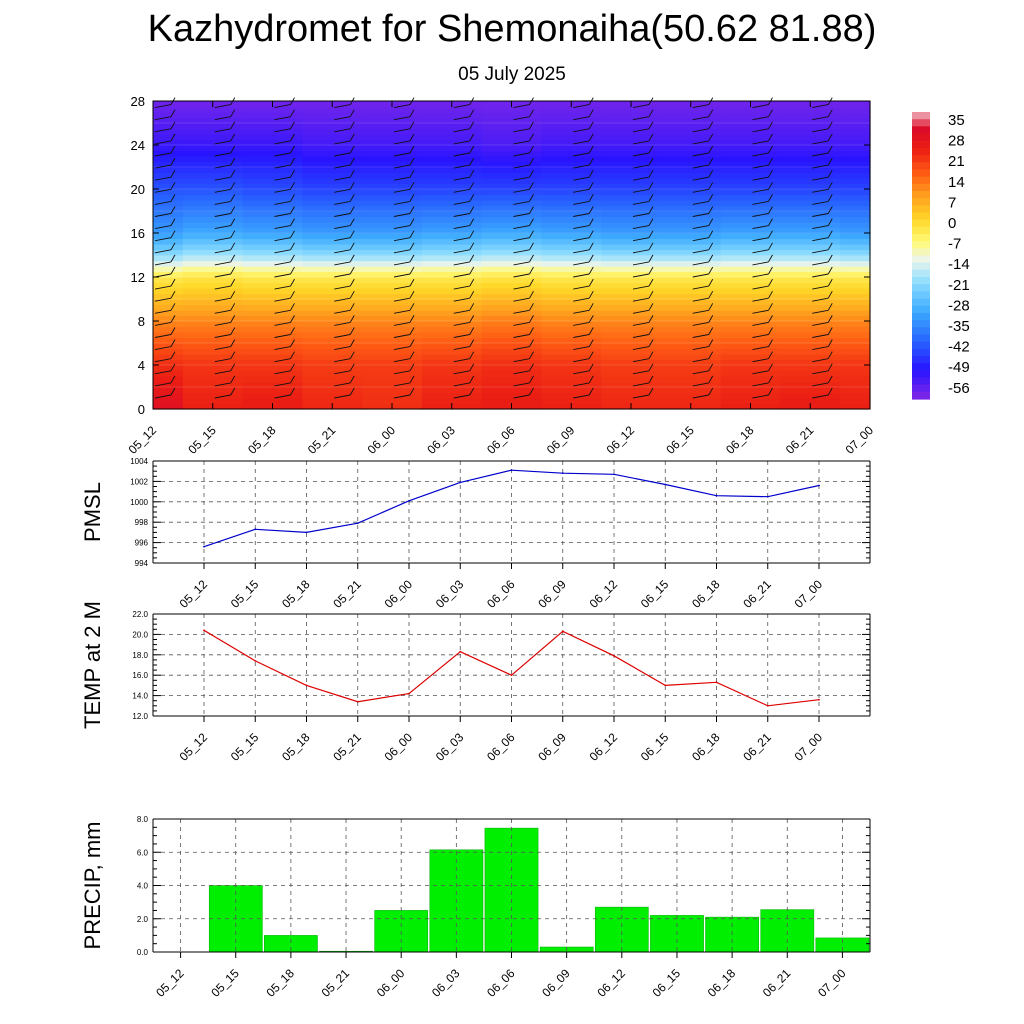 The width and height of the screenshot is (1024, 1024). I want to click on colorbar: 35 28 21 14 7 0 -7 -14 -21 -28 -35 -42 -49 -56, so click(941, 256).